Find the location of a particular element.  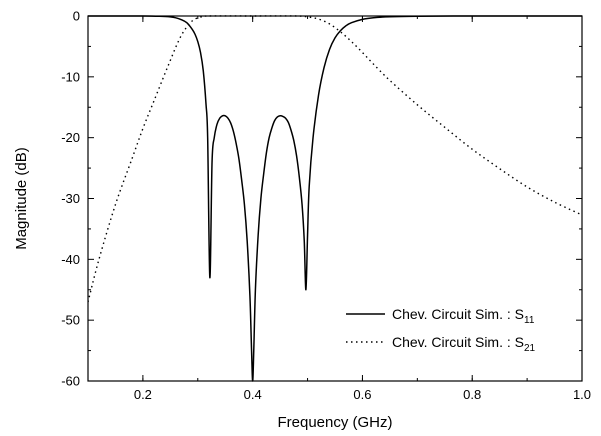

y-tick-label: -10 is located at coordinates (70, 76).